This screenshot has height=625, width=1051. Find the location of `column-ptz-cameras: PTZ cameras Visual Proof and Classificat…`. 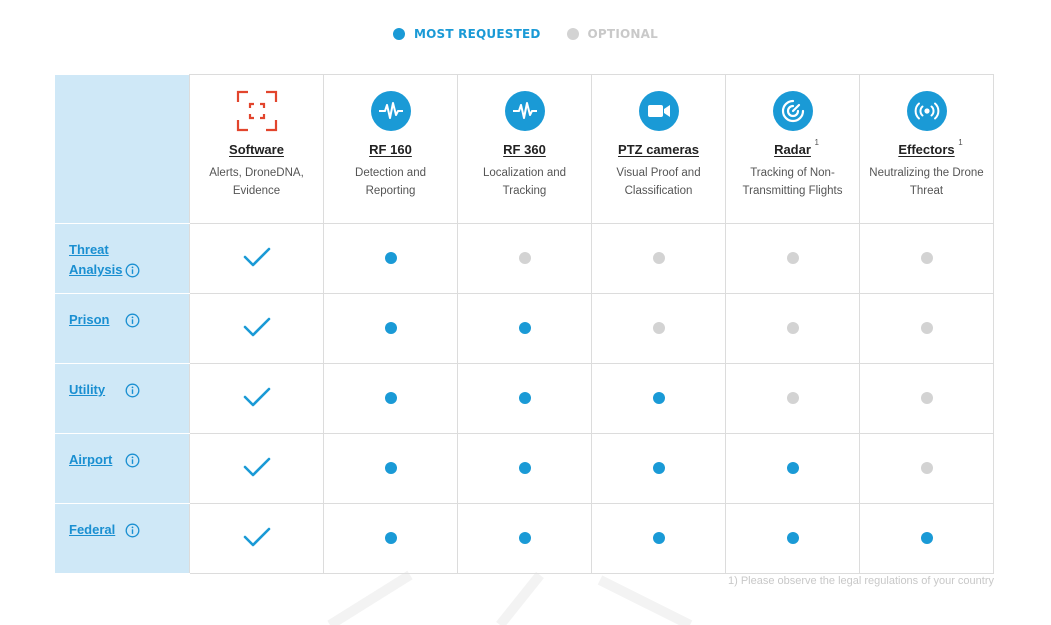

column-ptz-cameras: PTZ cameras Visual Proof and Classificat… is located at coordinates (658, 149).